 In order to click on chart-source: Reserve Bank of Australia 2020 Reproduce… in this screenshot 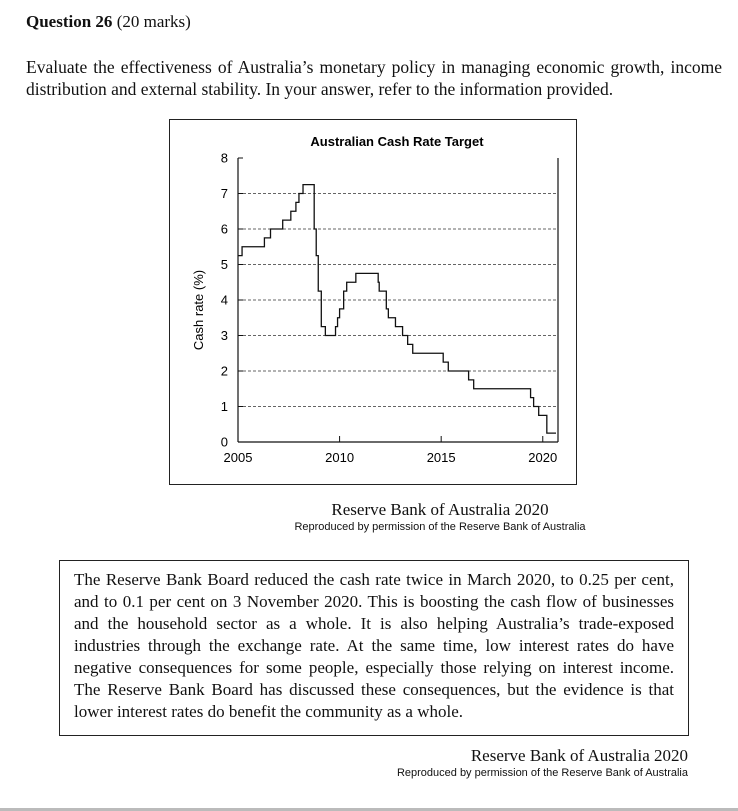, I will do `click(440, 516)`.